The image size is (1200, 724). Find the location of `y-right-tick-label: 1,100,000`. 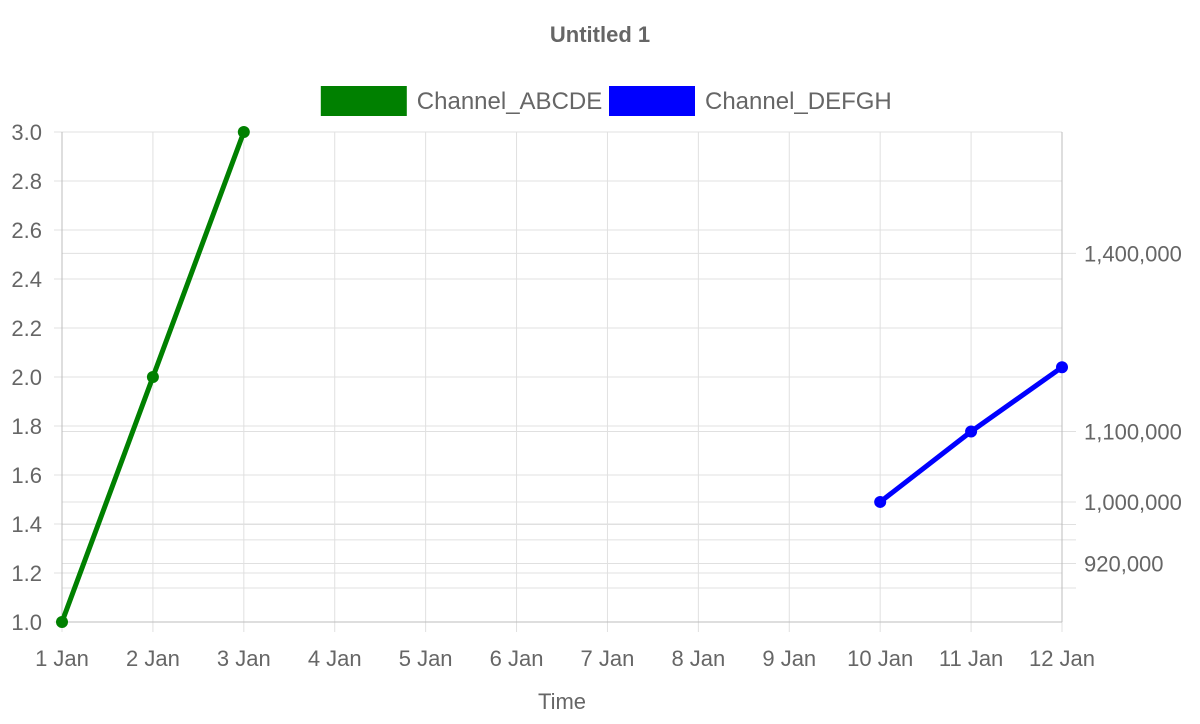

y-right-tick-label: 1,100,000 is located at coordinates (1133, 432).